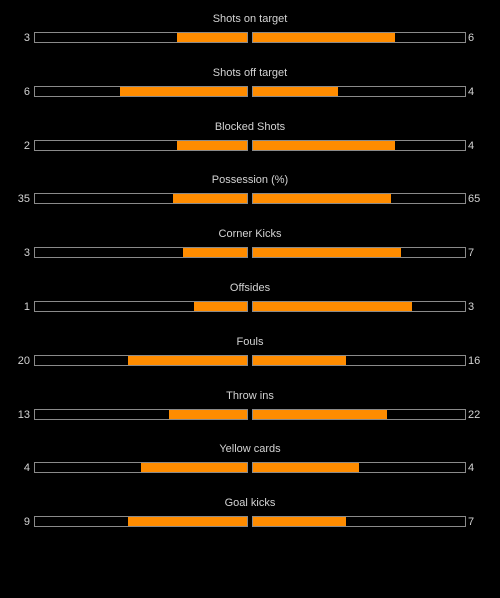 This screenshot has height=598, width=500. What do you see at coordinates (250, 449) in the screenshot?
I see `stat-label: Yellow cards` at bounding box center [250, 449].